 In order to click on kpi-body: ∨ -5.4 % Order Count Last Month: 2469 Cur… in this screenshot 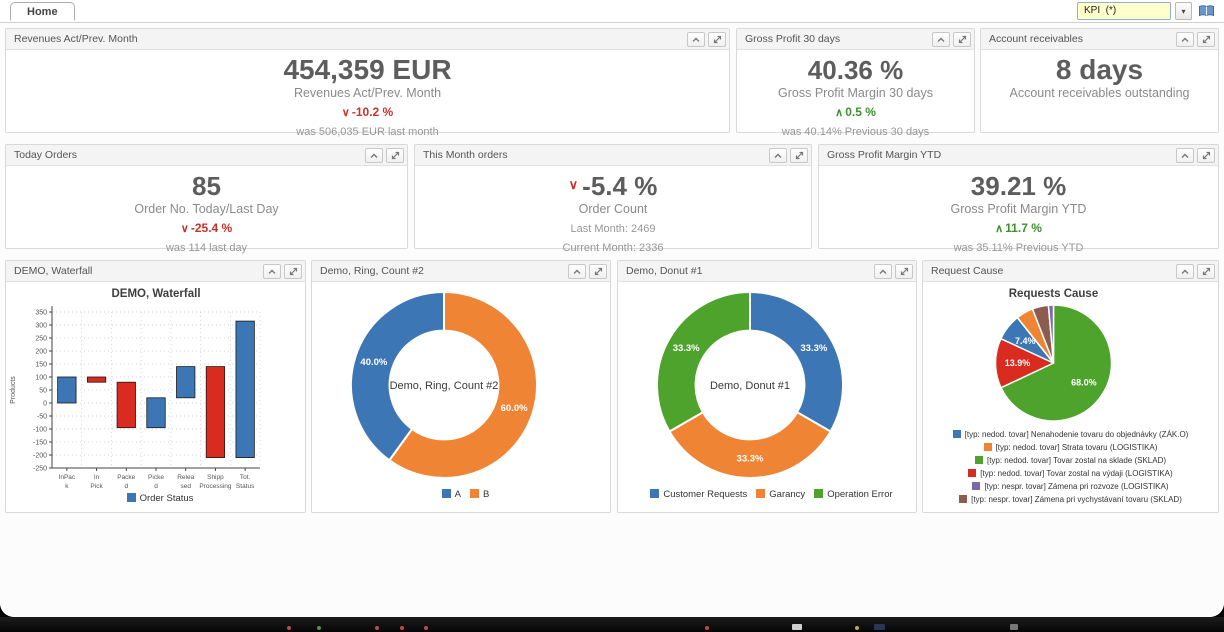, I will do `click(613, 210)`.